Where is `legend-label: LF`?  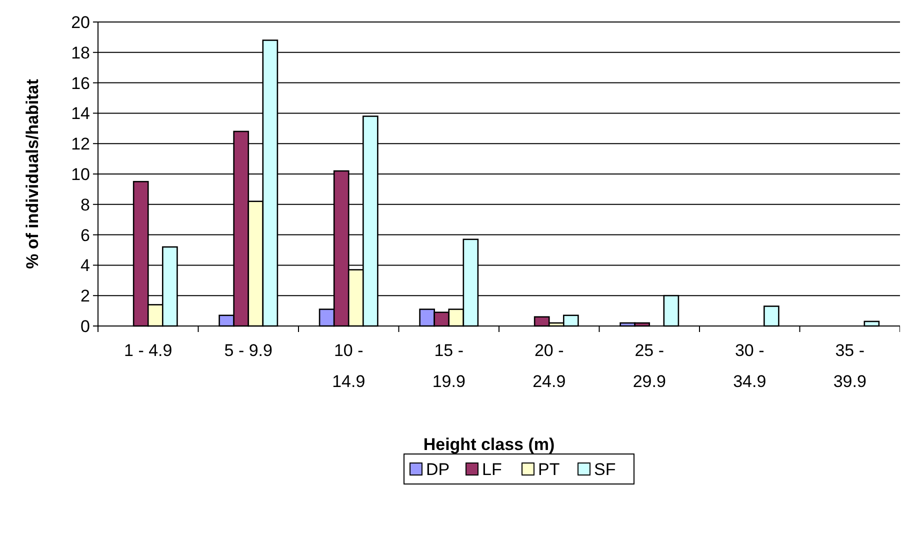
legend-label: LF is located at coordinates (492, 469).